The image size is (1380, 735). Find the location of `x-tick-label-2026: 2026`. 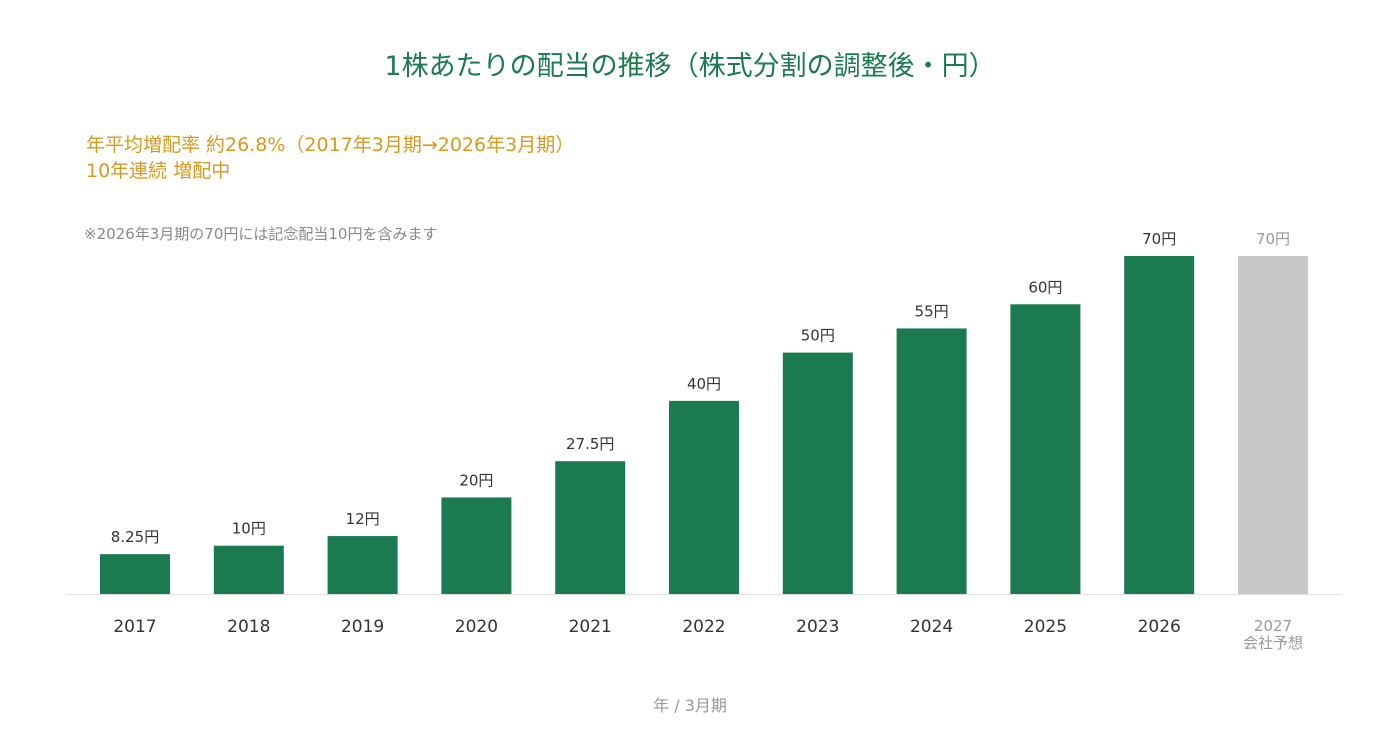

x-tick-label-2026: 2026 is located at coordinates (1159, 627).